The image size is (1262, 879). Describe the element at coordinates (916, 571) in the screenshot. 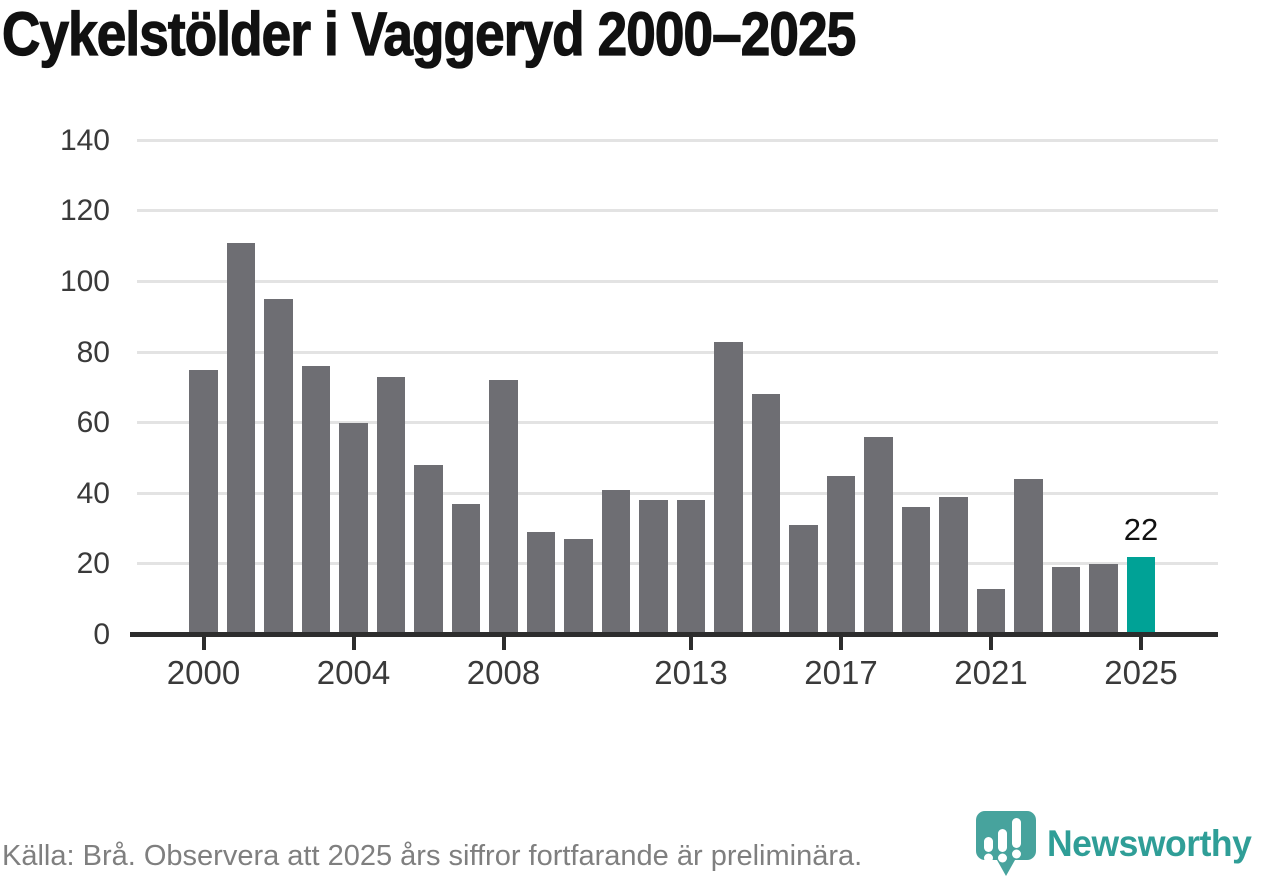

I see `bar-2019` at that location.